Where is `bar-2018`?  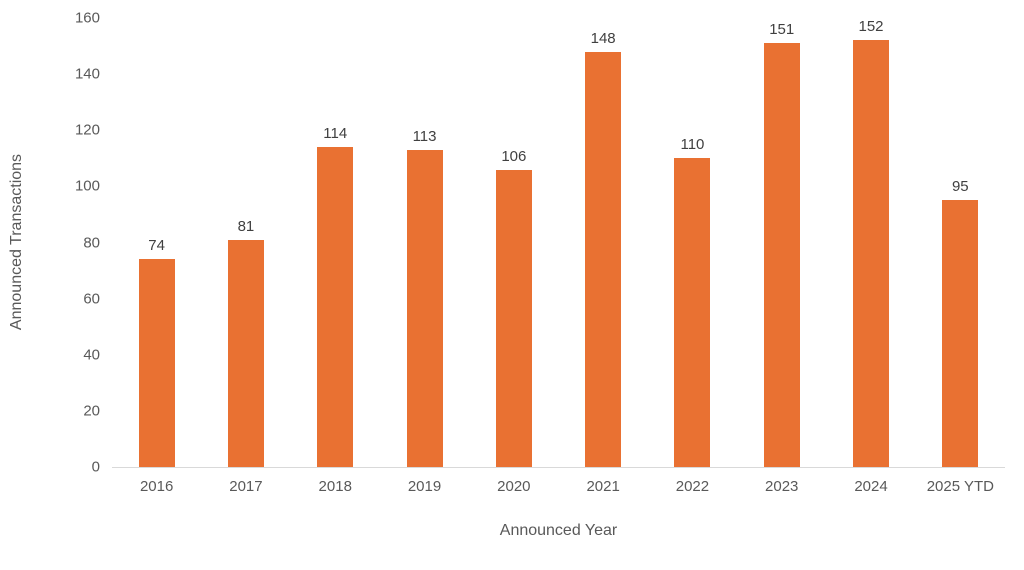 bar-2018 is located at coordinates (335, 307).